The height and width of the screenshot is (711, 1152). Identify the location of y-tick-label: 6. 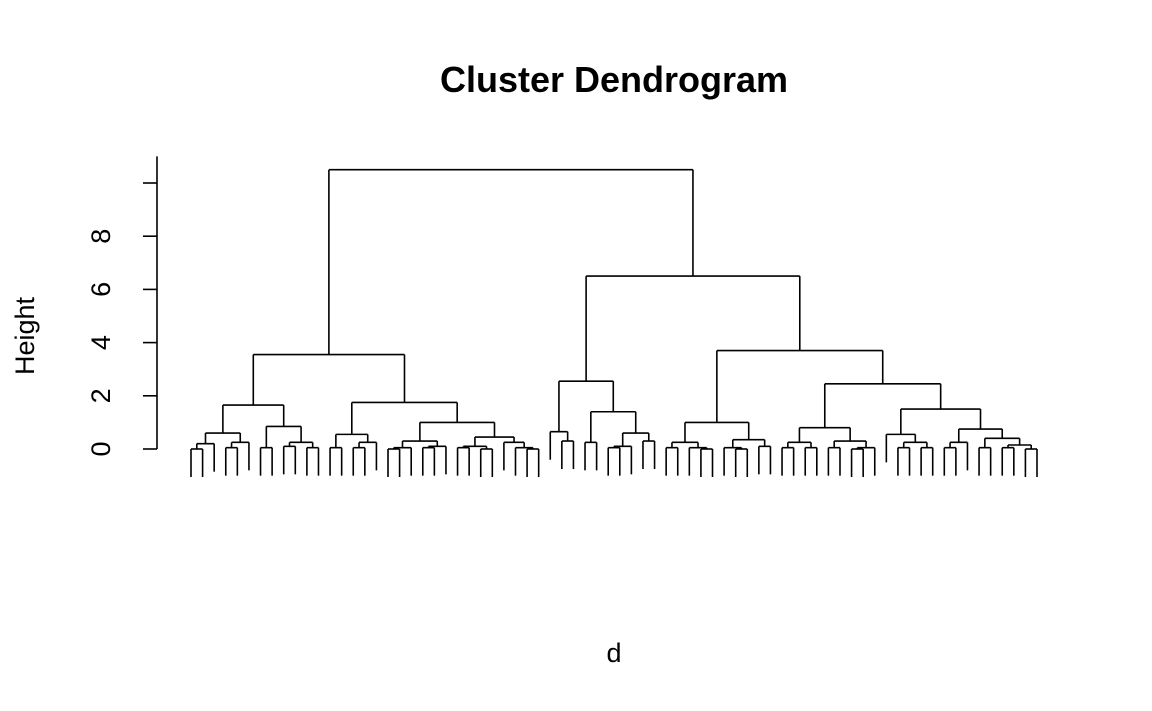
(101, 289).